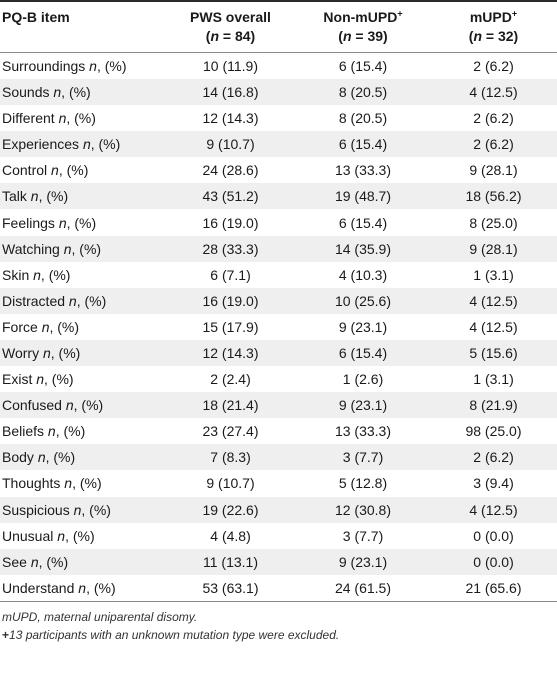 The width and height of the screenshot is (557, 684). What do you see at coordinates (230, 27) in the screenshot?
I see `header-pws-overall: PWS overall (n = 84)` at bounding box center [230, 27].